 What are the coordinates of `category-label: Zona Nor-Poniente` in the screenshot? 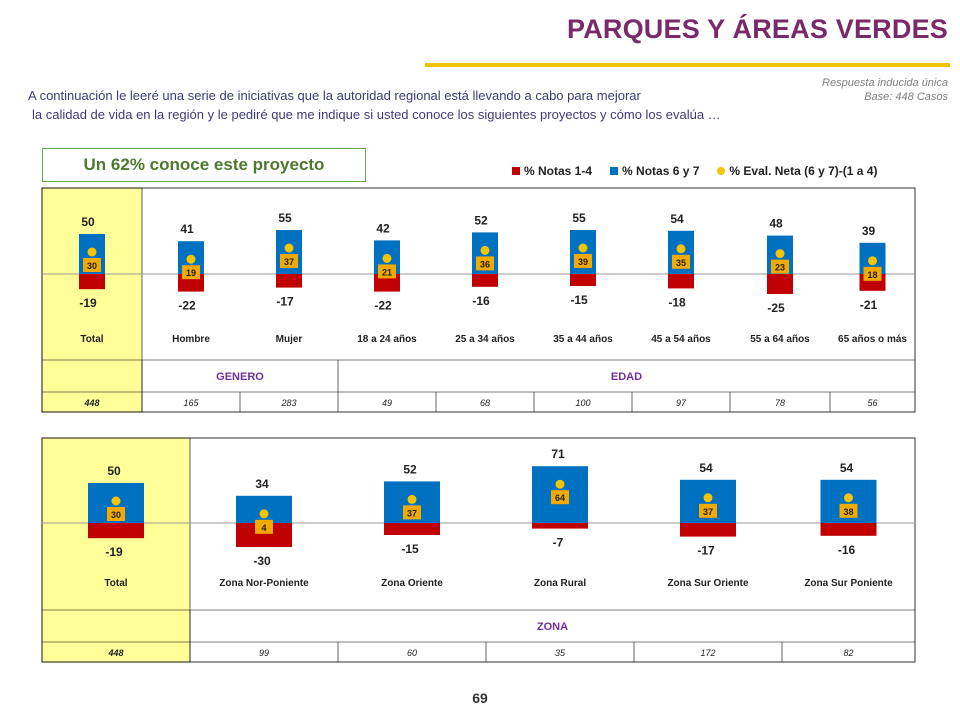 It's located at (264, 583).